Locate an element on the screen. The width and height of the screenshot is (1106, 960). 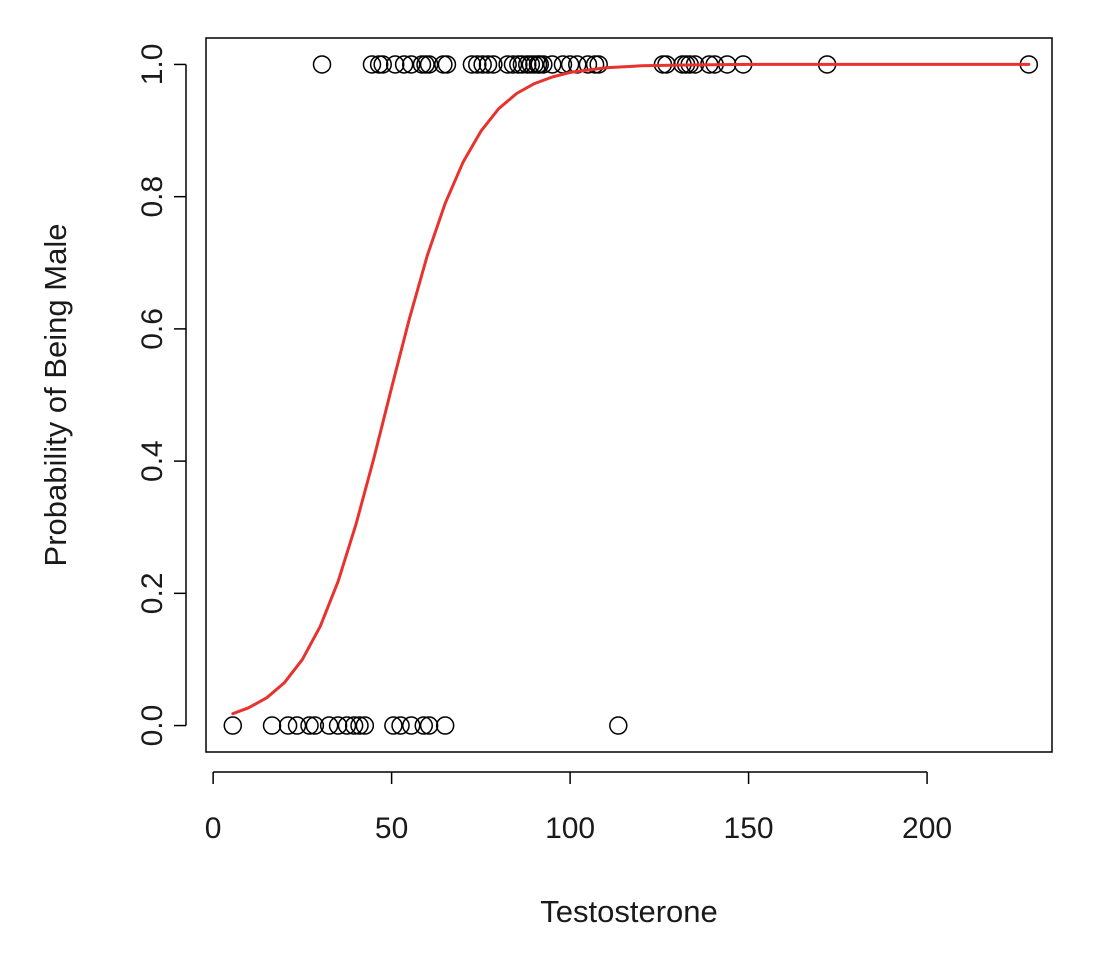
y-tick-label: 0.8 is located at coordinates (152, 197).